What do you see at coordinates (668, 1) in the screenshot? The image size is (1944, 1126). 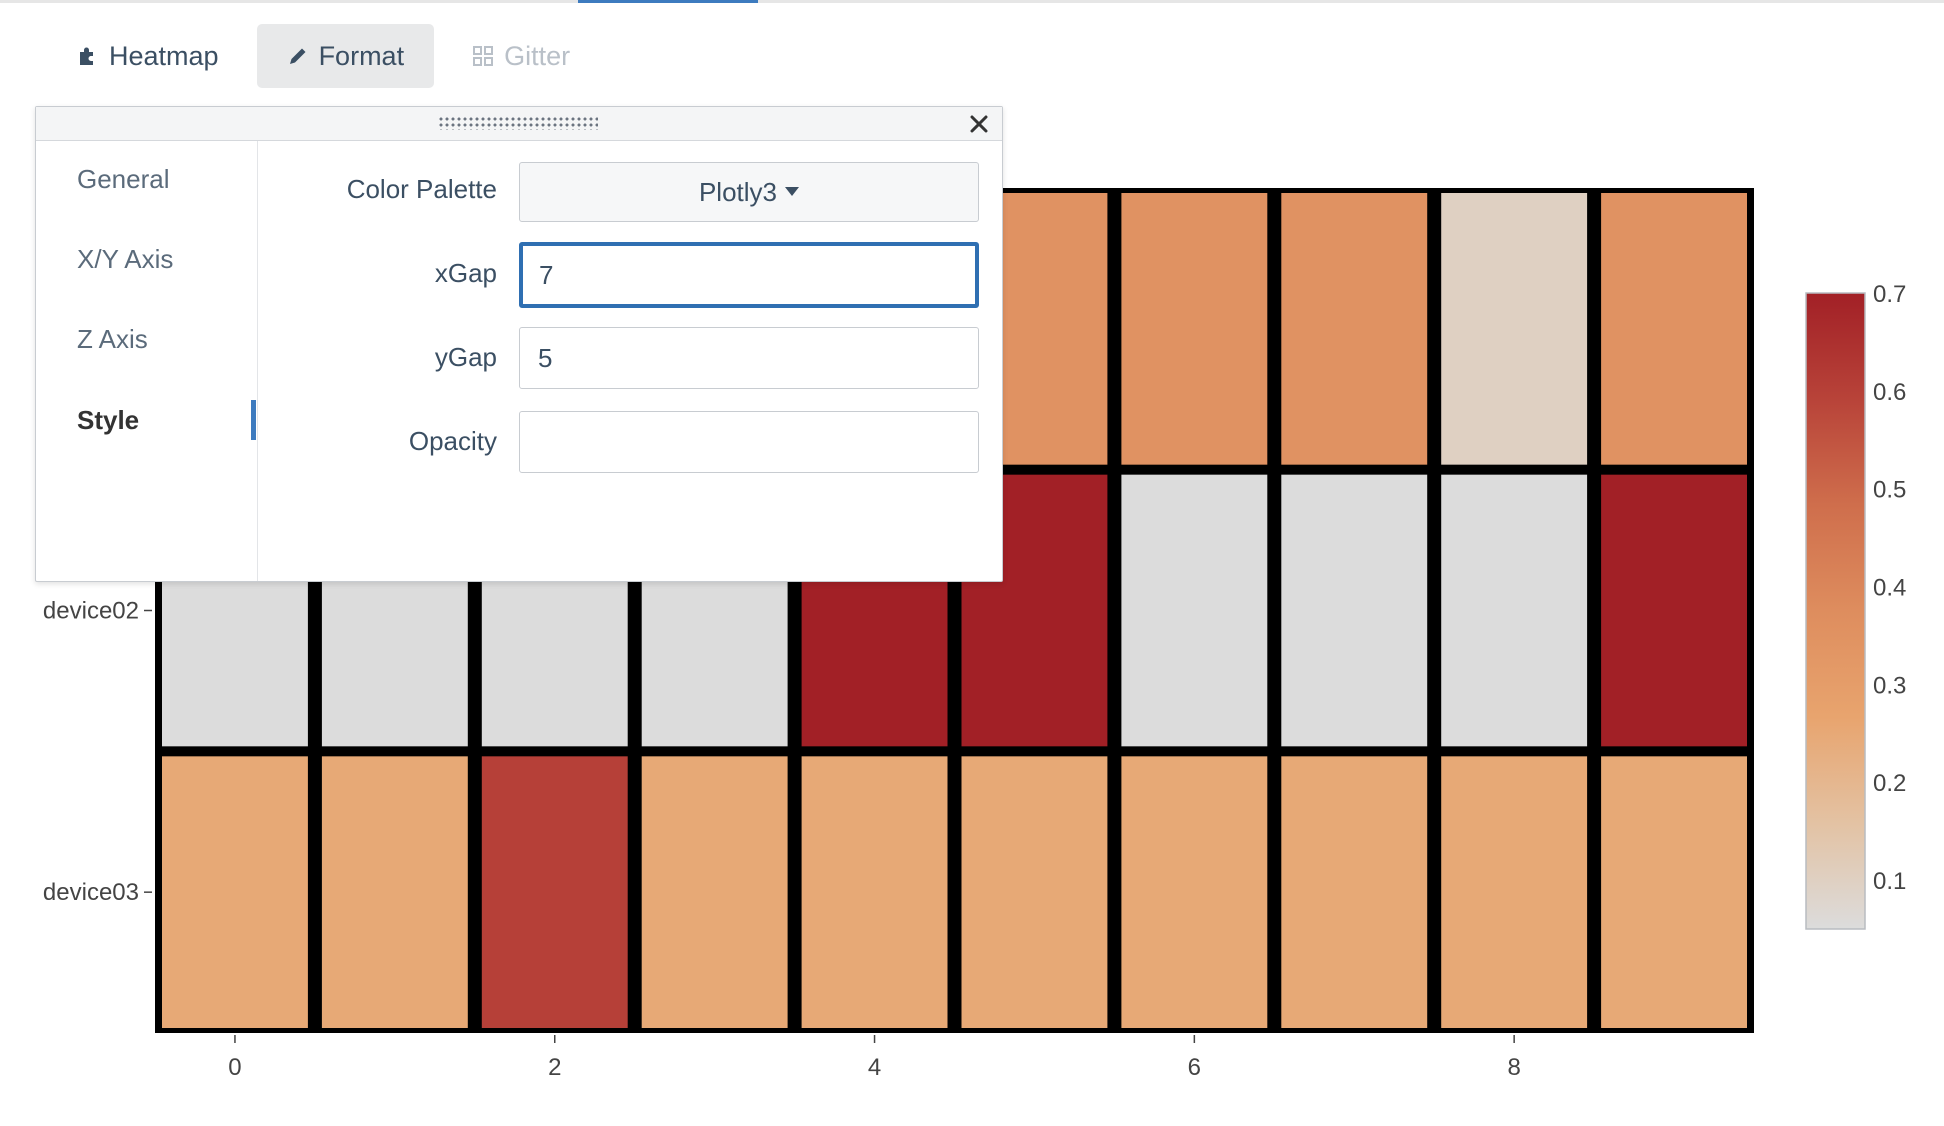 I see `top-active-indicator` at bounding box center [668, 1].